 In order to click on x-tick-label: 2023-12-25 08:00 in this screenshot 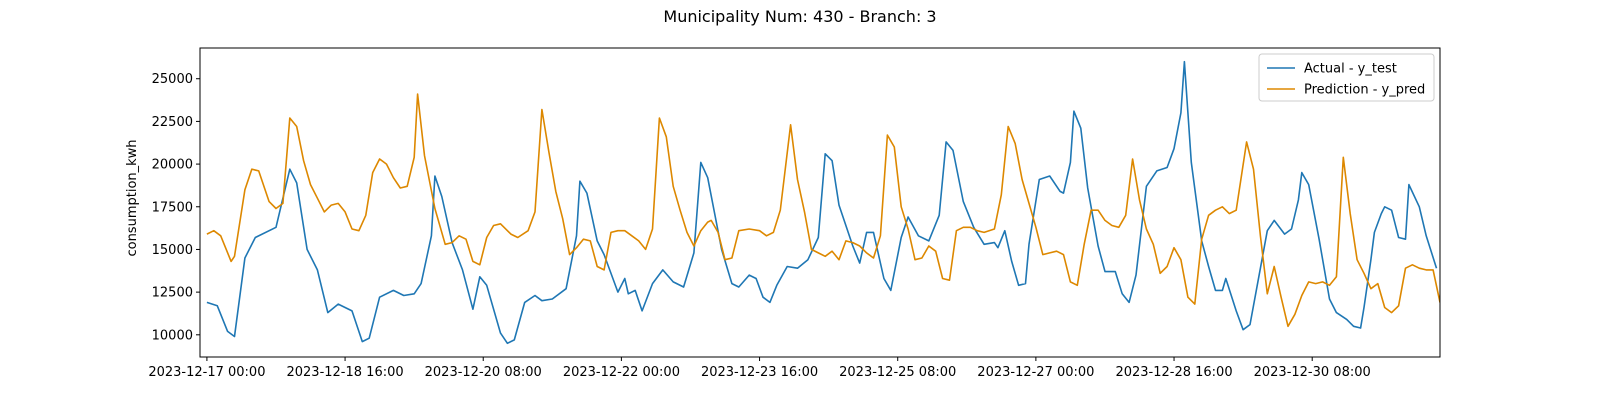, I will do `click(897, 372)`.